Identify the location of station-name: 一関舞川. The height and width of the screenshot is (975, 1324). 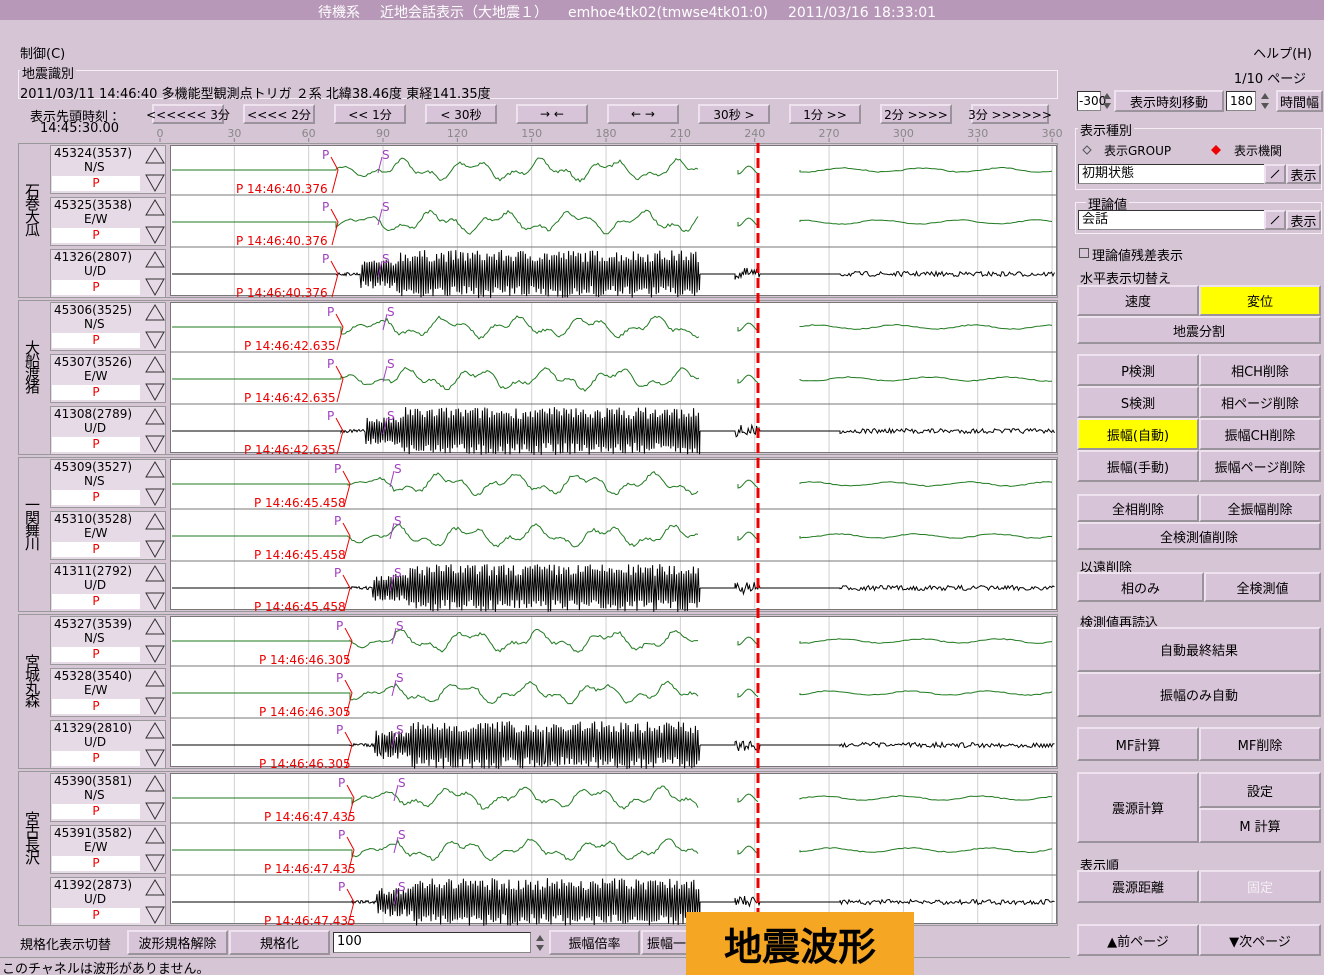
(32, 523).